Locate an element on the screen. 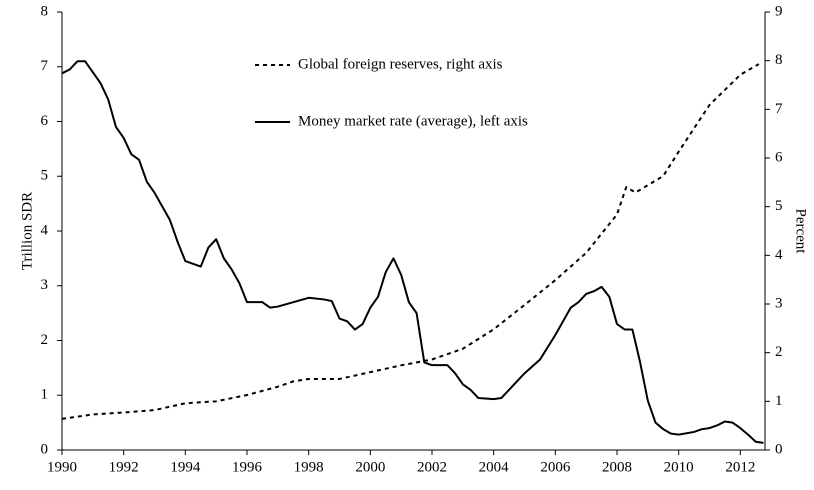 The image size is (814, 490). y-axis-label: Trillion SDR is located at coordinates (27, 231).